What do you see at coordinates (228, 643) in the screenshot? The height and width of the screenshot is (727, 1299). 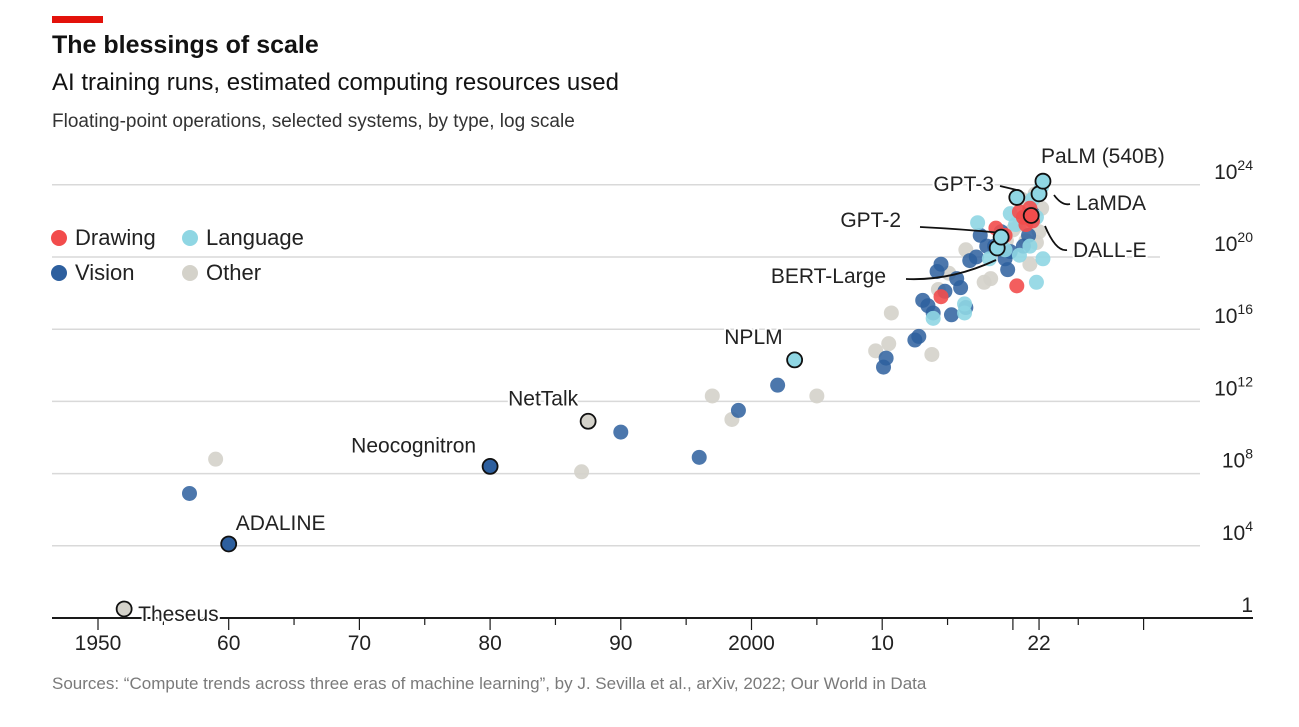 I see `x-tick-label: 60` at bounding box center [228, 643].